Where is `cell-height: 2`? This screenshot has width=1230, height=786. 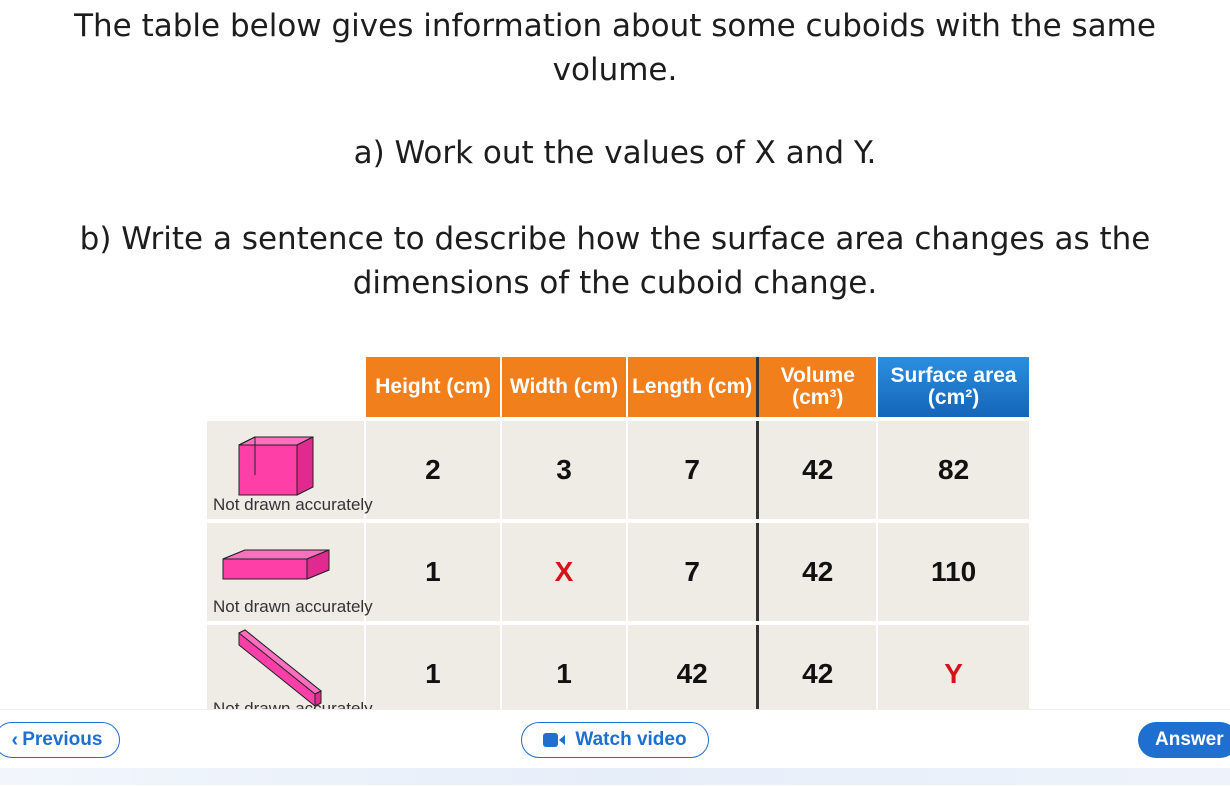
cell-height: 2 is located at coordinates (432, 469).